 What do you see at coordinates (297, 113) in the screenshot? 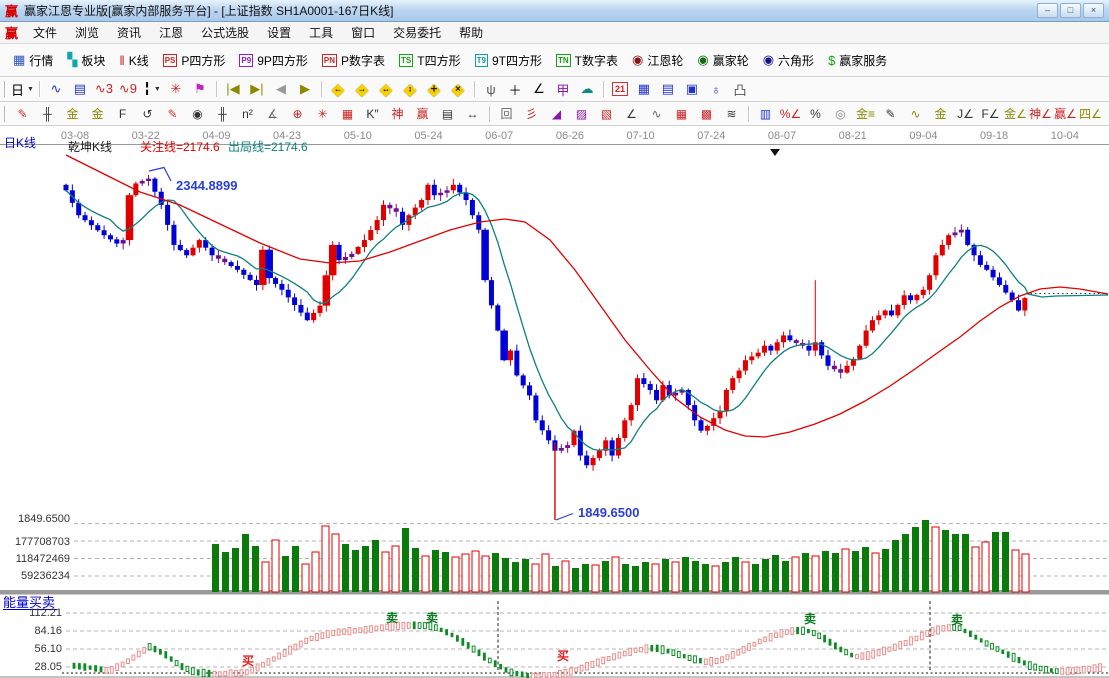
I see `gann-wheel-small: ⊕` at bounding box center [297, 113].